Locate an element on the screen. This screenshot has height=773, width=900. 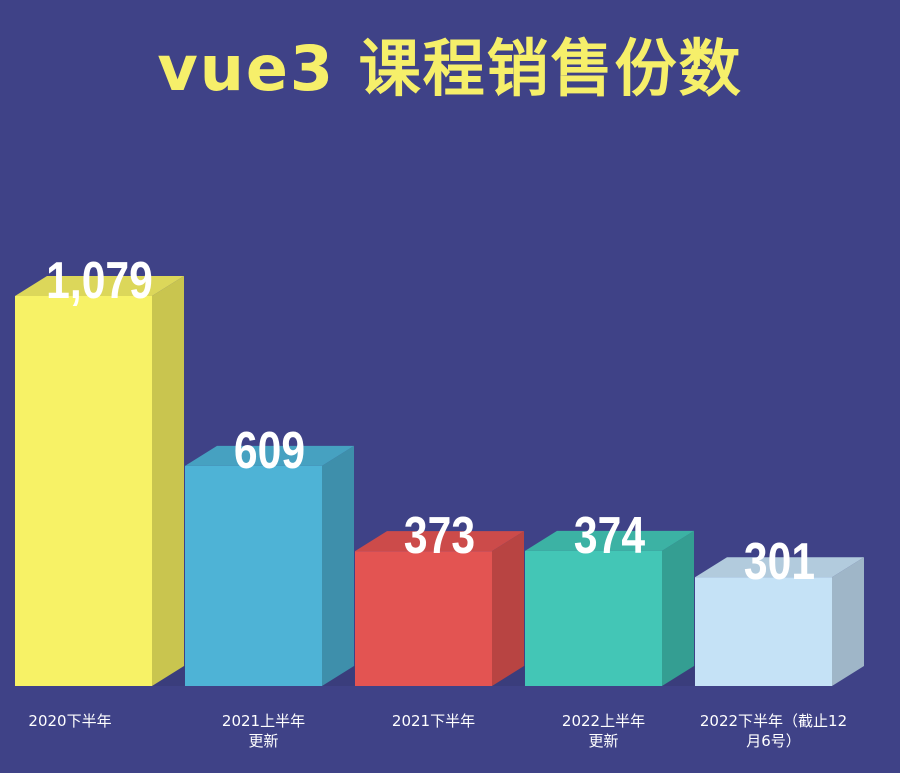
category-label-4-line2: 更新 is located at coordinates (603, 741).